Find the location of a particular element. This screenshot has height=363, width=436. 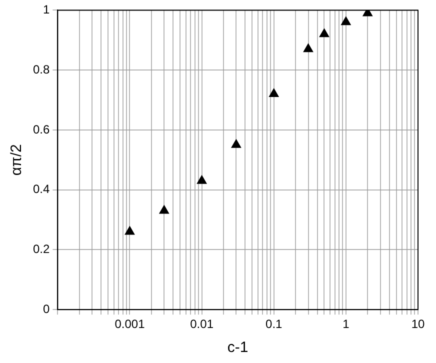

y-tick-label: 0.2 is located at coordinates (41, 249).